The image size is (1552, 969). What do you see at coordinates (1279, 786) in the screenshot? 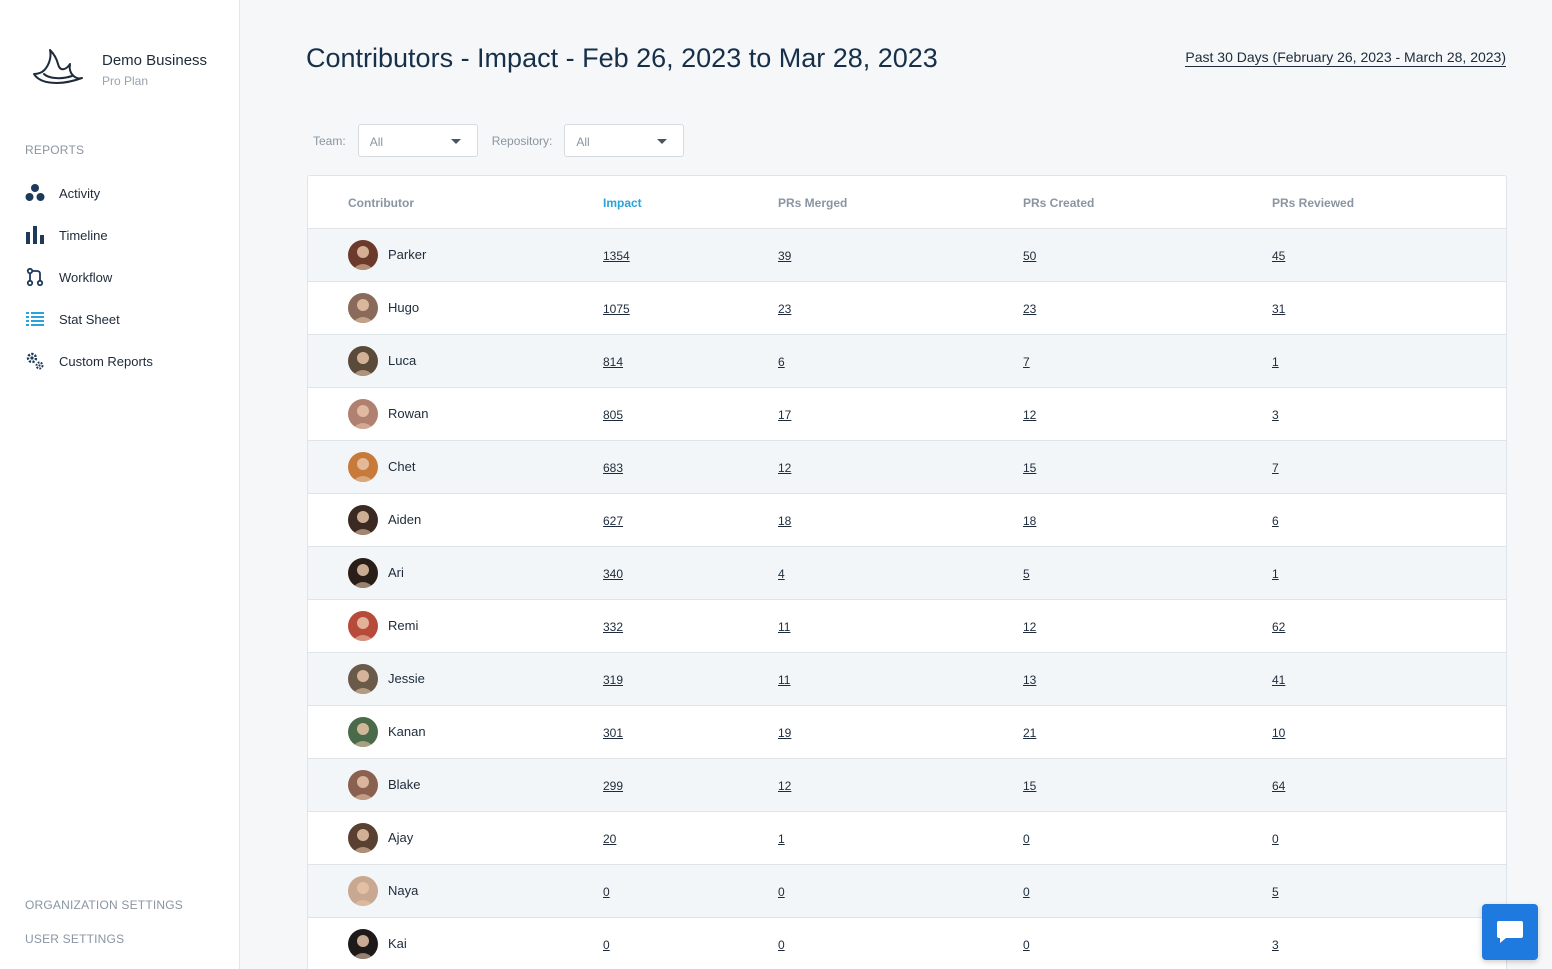
I see `prs-reviewed-value: 64` at bounding box center [1279, 786].